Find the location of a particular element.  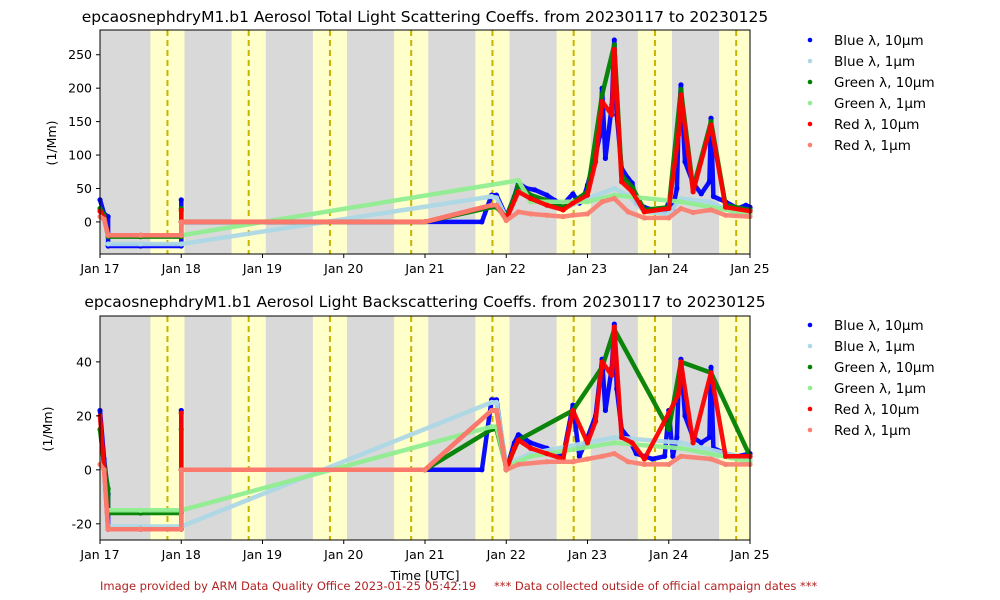

x-tick-label: Jan 21 is located at coordinates (424, 268).